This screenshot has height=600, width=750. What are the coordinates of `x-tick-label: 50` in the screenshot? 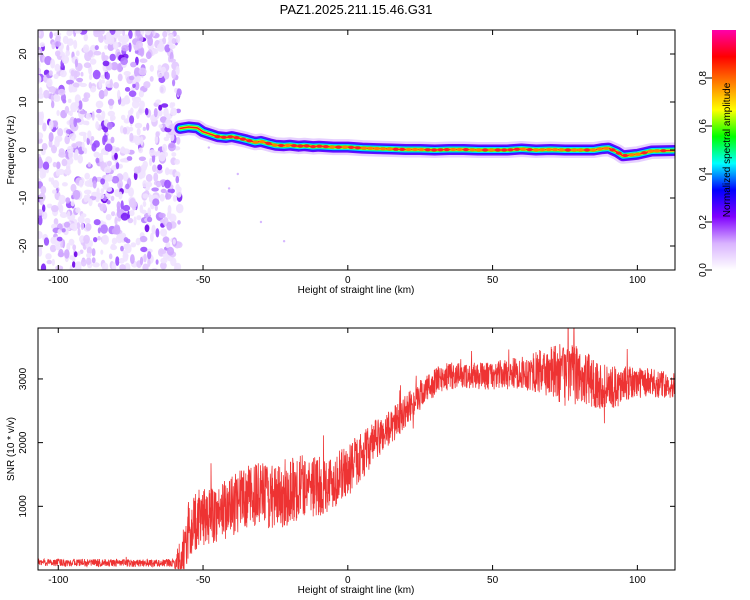 It's located at (493, 280).